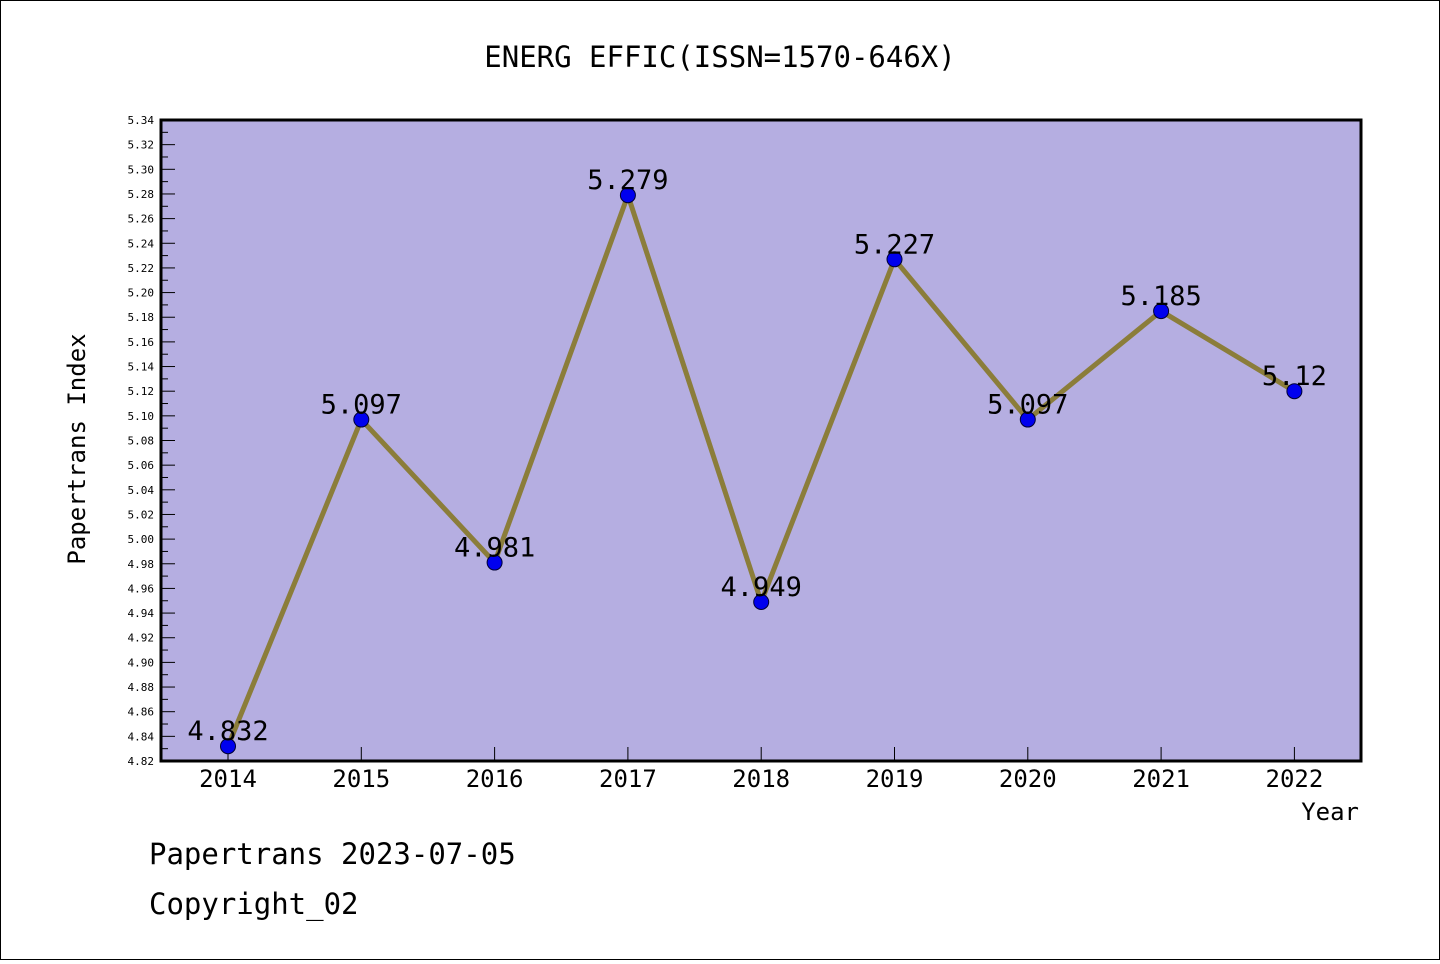  I want to click on data-label: 5.279, so click(627, 180).